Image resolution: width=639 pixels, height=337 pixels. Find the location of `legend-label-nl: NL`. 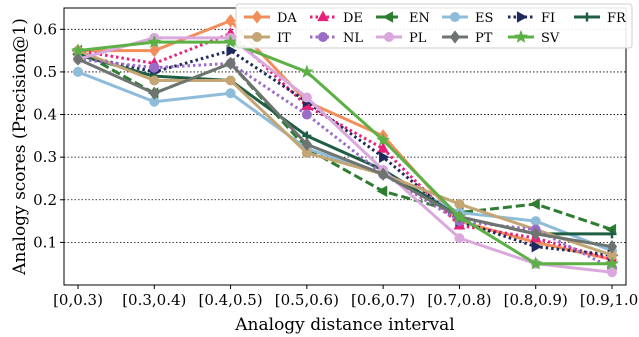

legend-label-nl: NL is located at coordinates (353, 38).